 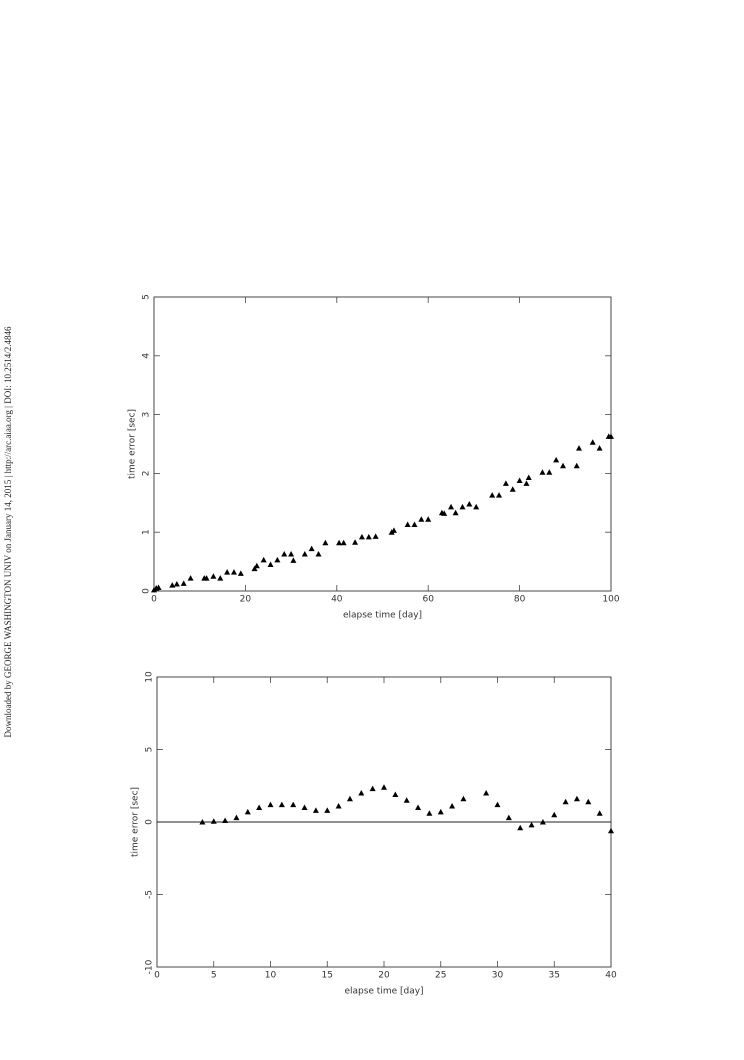 What do you see at coordinates (150, 822) in the screenshot?
I see `y-tick-label: 0` at bounding box center [150, 822].